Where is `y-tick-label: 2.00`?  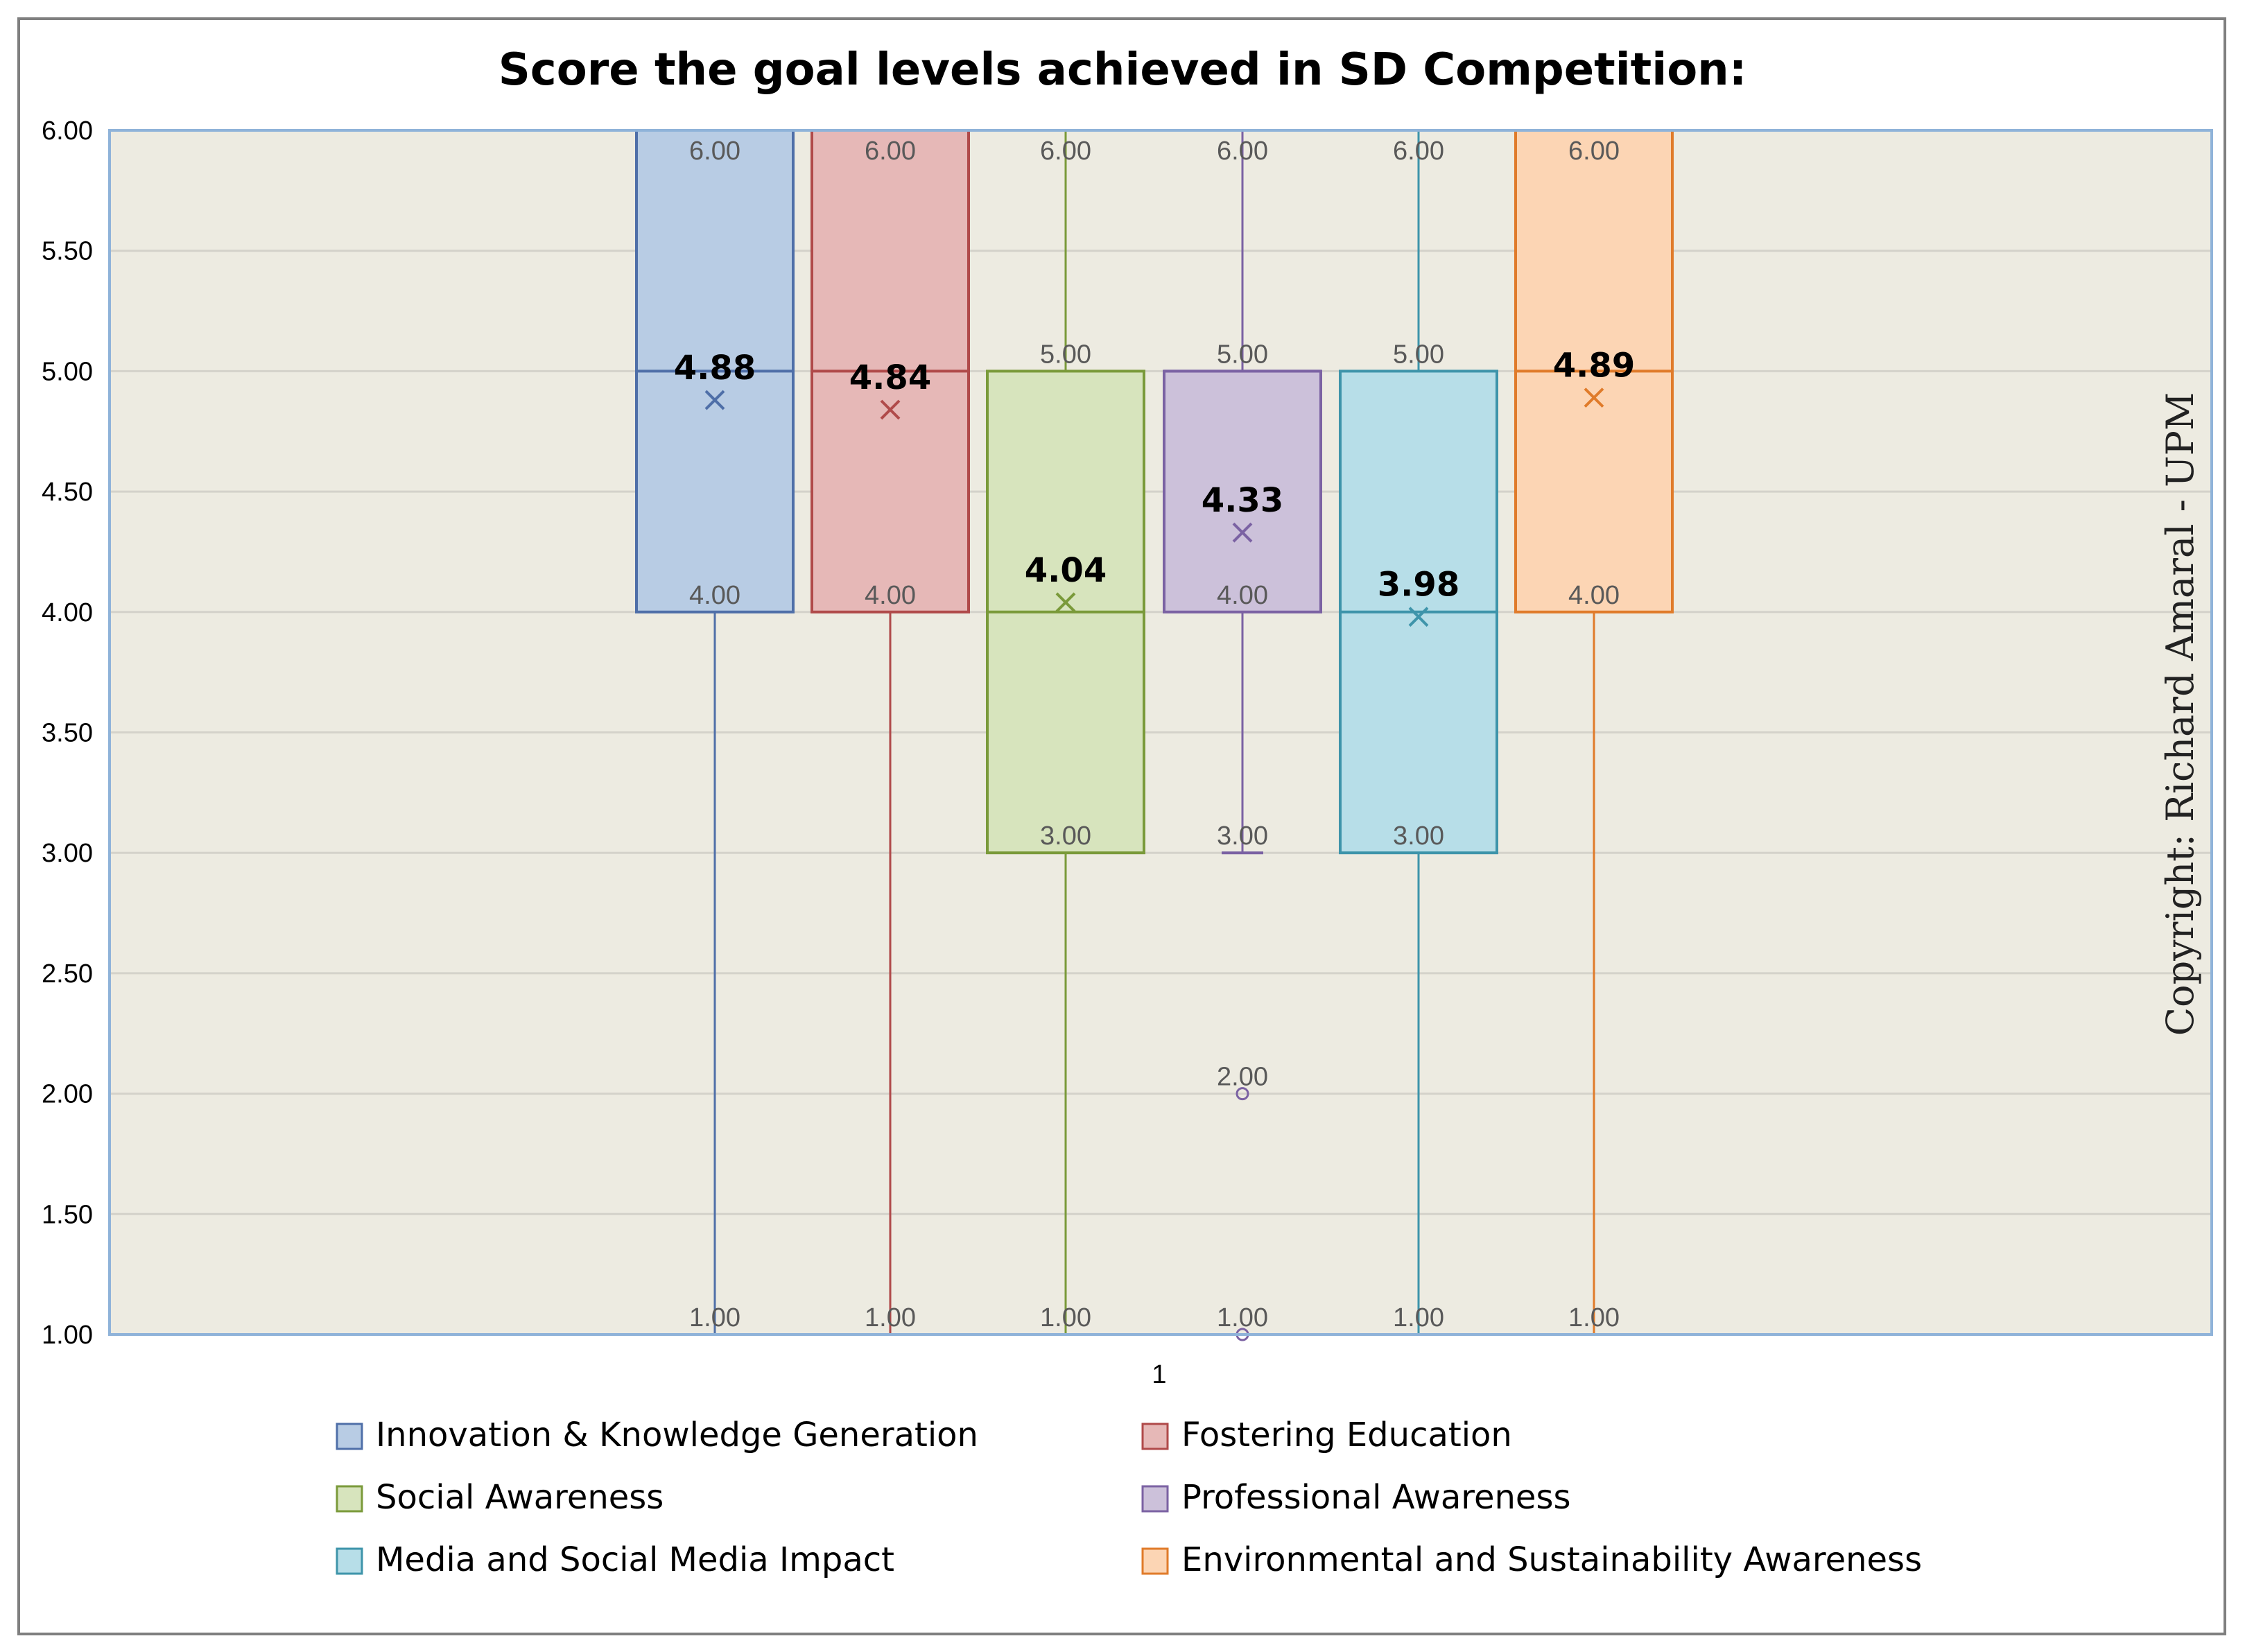
y-tick-label: 2.00 is located at coordinates (67, 1094).